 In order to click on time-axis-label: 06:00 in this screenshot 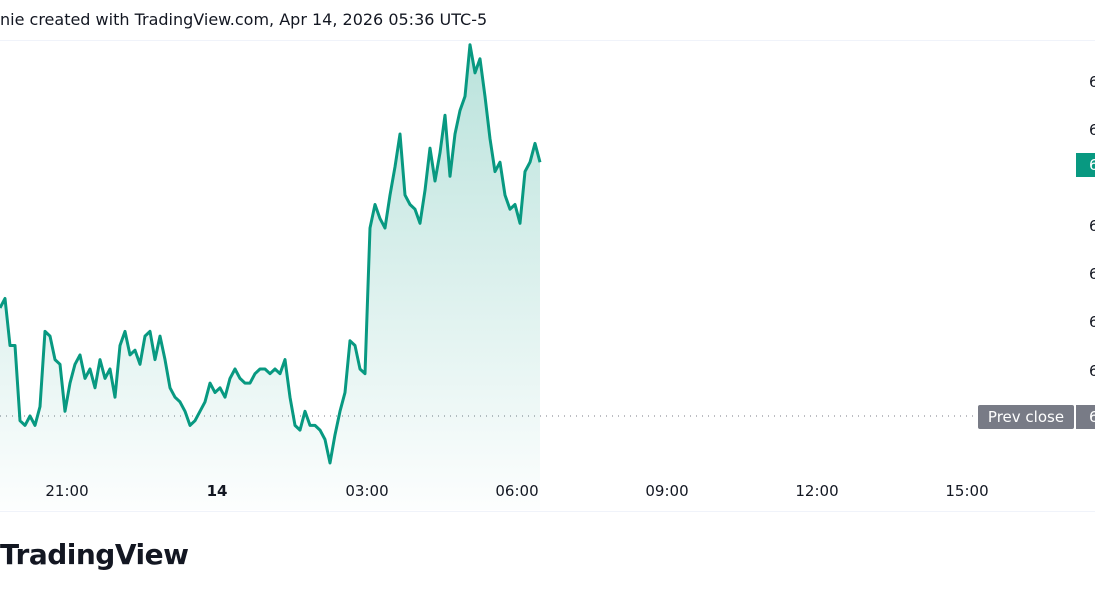, I will do `click(517, 491)`.